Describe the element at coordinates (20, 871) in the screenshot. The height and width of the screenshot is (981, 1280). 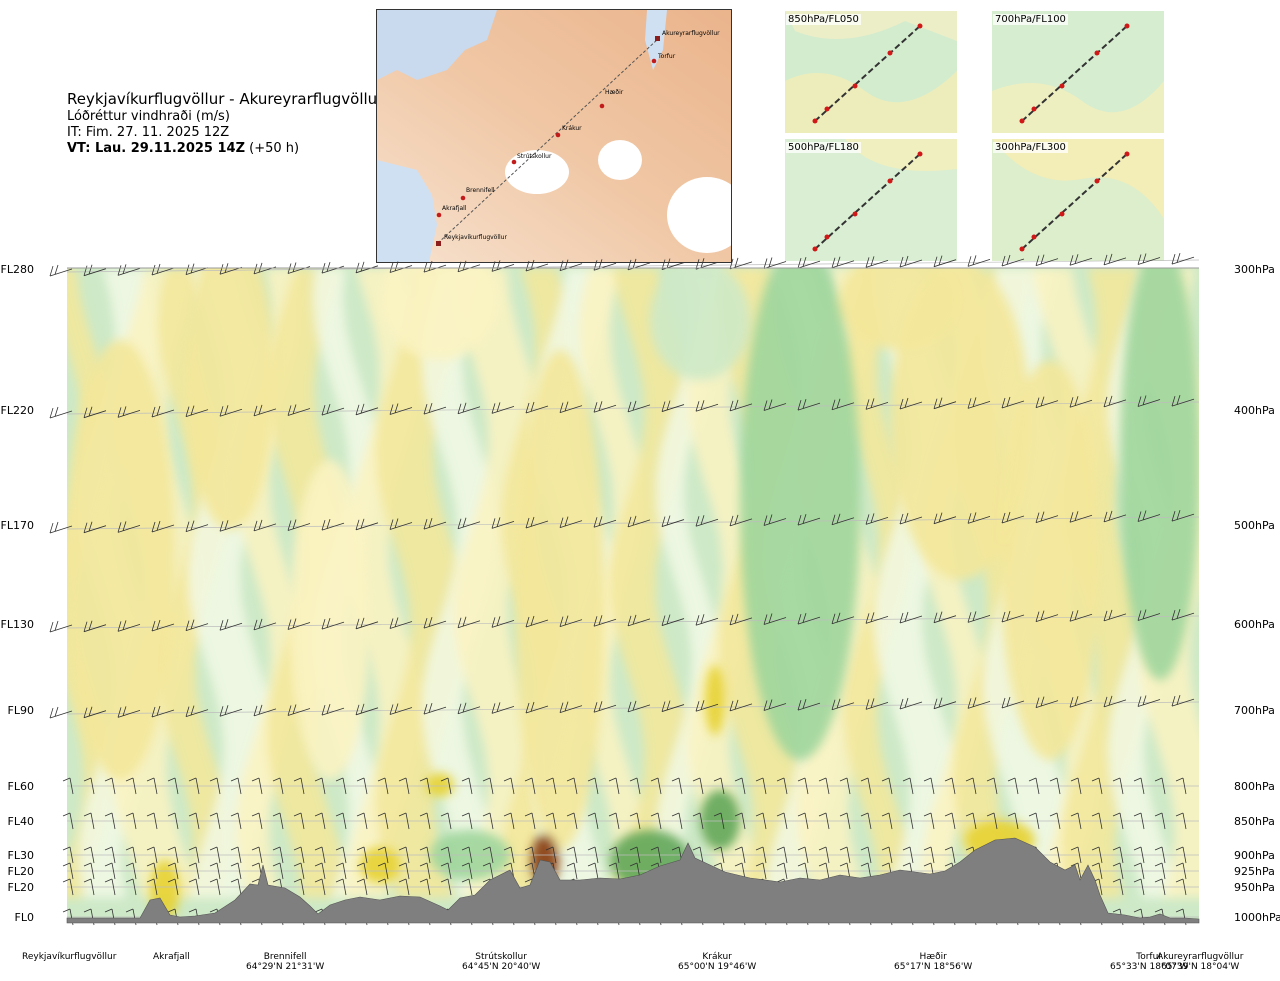
I see `fl-tick-label: FL20` at that location.